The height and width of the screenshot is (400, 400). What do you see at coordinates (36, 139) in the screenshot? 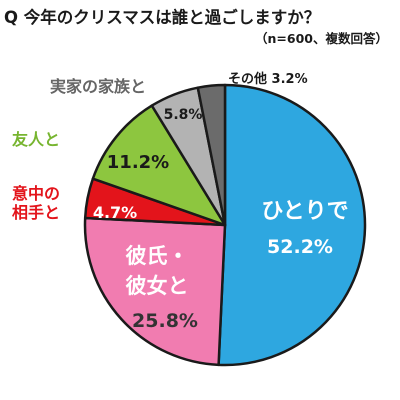
I see `slice-label-friend: 友人と` at bounding box center [36, 139].